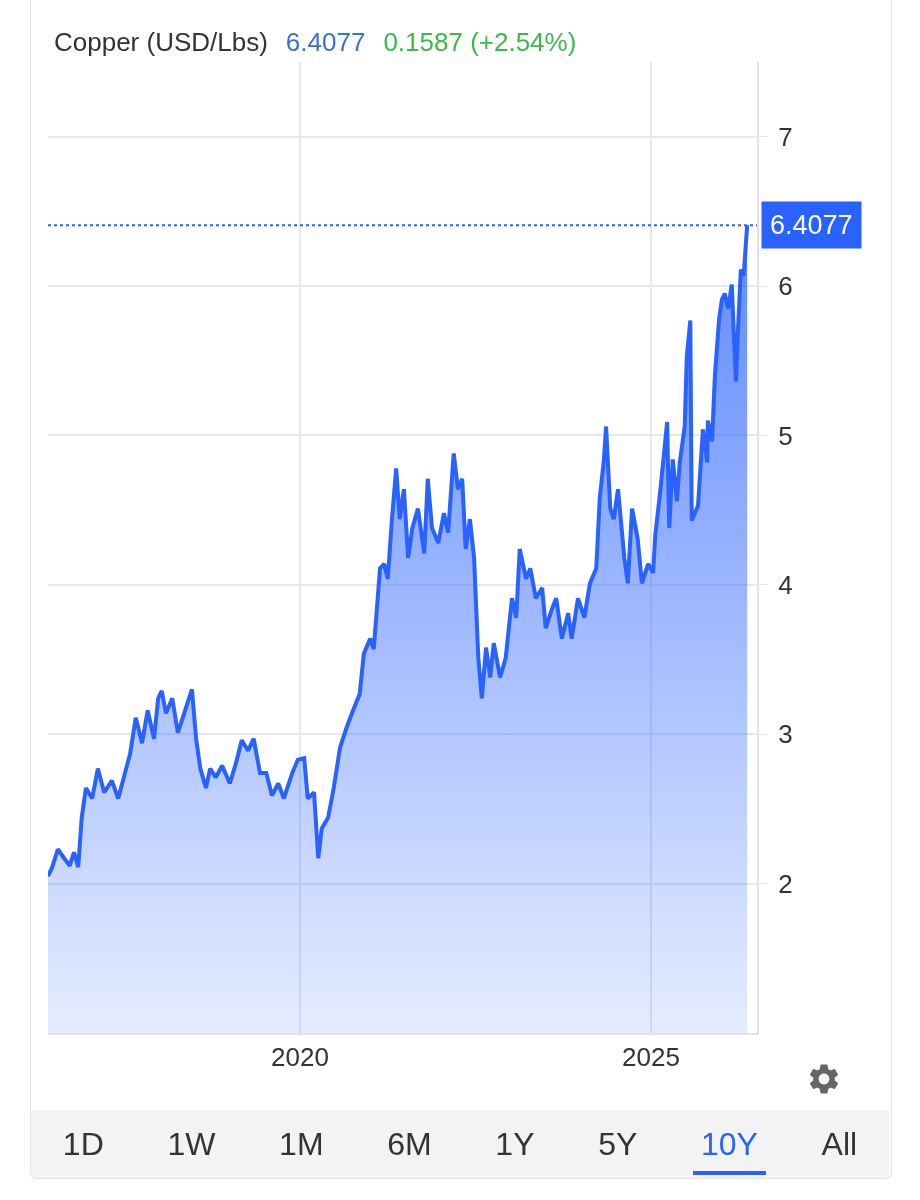 The image size is (920, 1200). Describe the element at coordinates (651, 1057) in the screenshot. I see `x-tick-label: 2025` at that location.